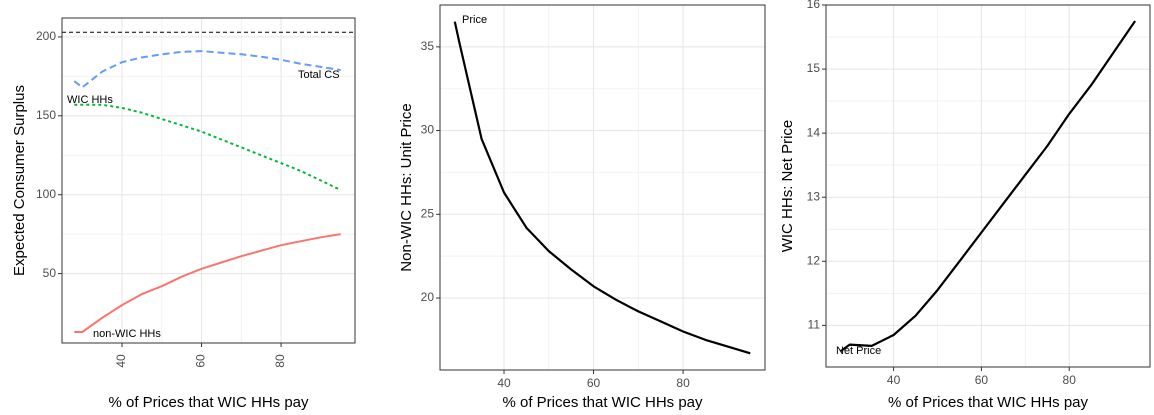 The image size is (1154, 415). Describe the element at coordinates (858, 351) in the screenshot. I see `annotation: Net Price` at that location.